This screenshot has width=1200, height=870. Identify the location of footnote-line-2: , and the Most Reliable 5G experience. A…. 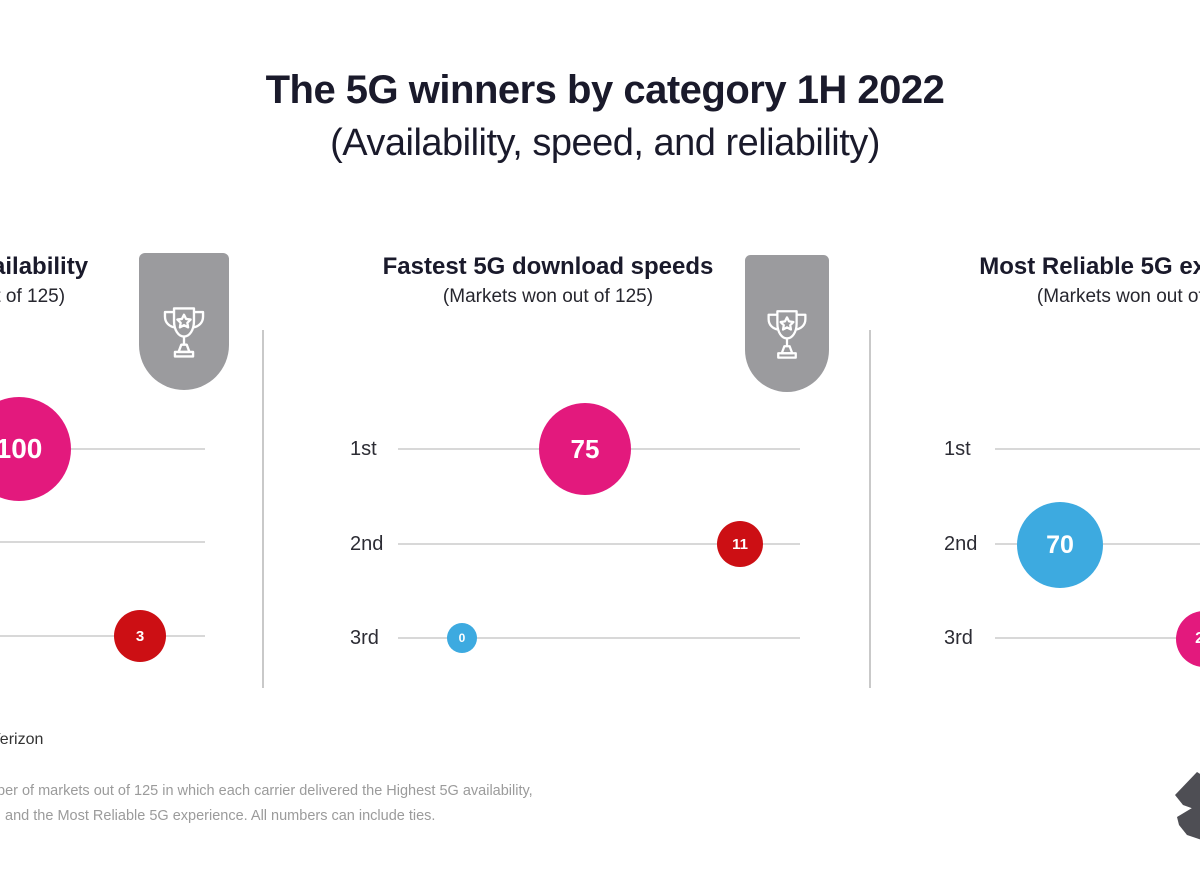
(218, 816).